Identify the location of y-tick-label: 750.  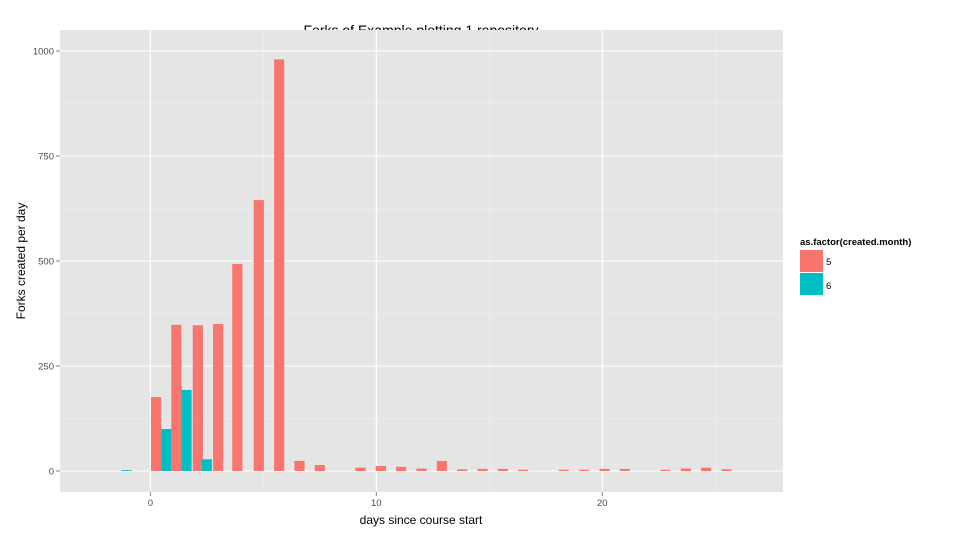
(46, 157).